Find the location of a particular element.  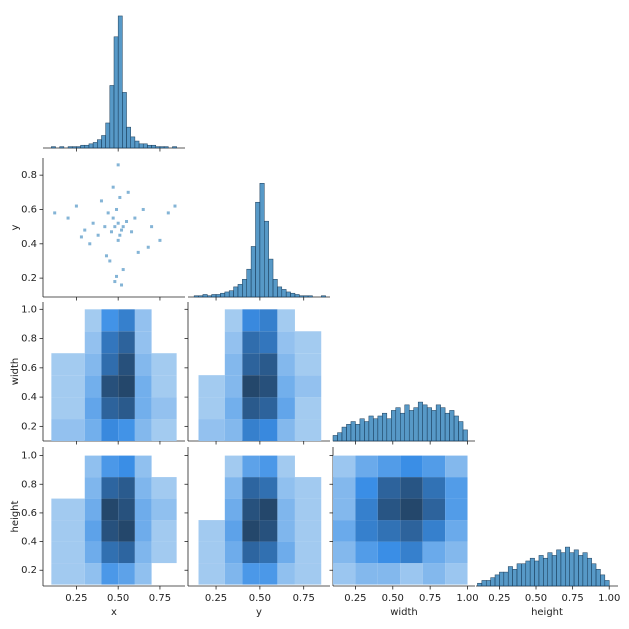

y-tick-label: 0.8 is located at coordinates (29, 484).